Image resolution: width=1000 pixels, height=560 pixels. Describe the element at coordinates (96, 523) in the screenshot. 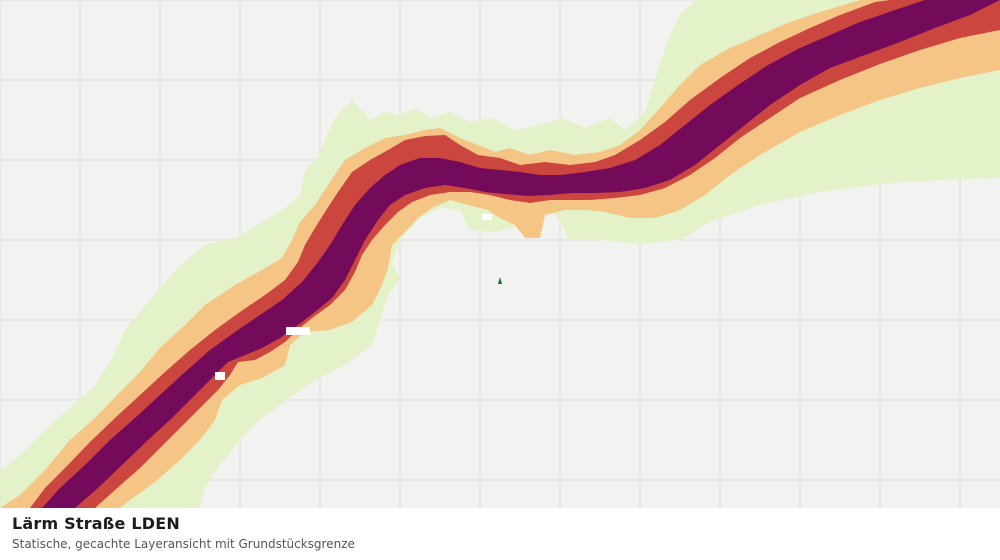

I see `layer-title: Lärm Straße LDEN` at that location.